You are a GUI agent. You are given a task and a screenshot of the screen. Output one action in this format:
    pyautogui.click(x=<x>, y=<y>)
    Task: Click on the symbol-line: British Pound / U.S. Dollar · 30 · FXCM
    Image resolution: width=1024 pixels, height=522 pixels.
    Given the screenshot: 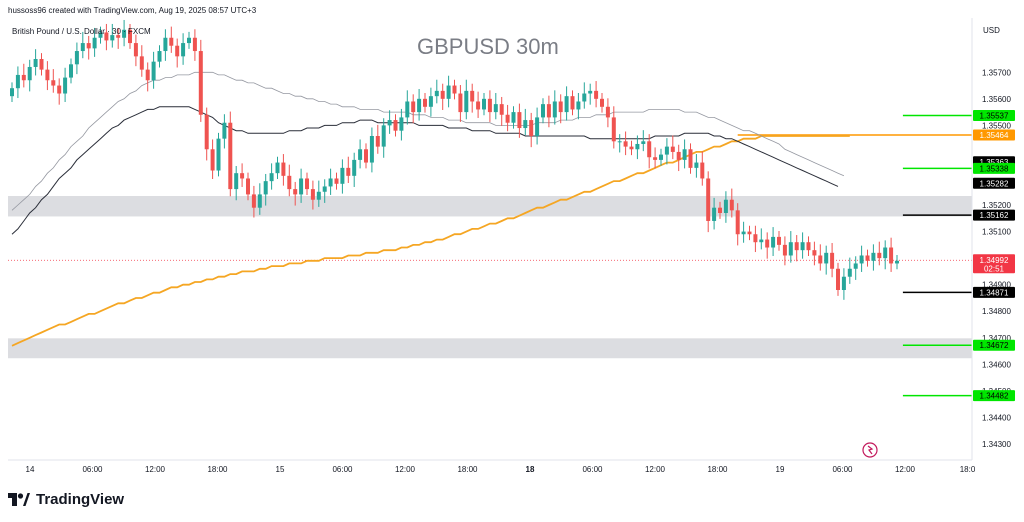 What is the action you would take?
    pyautogui.click(x=81, y=31)
    